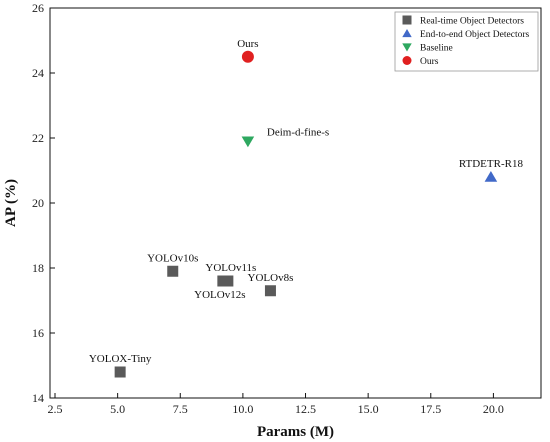  What do you see at coordinates (248, 142) in the screenshot?
I see `marker-deim-d-fine-s` at bounding box center [248, 142].